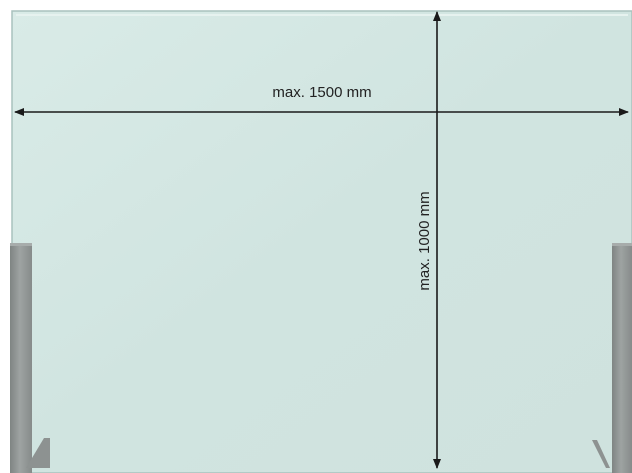 Image resolution: width=632 pixels, height=473 pixels. What do you see at coordinates (322, 15) in the screenshot?
I see `glass-highlight` at bounding box center [322, 15].